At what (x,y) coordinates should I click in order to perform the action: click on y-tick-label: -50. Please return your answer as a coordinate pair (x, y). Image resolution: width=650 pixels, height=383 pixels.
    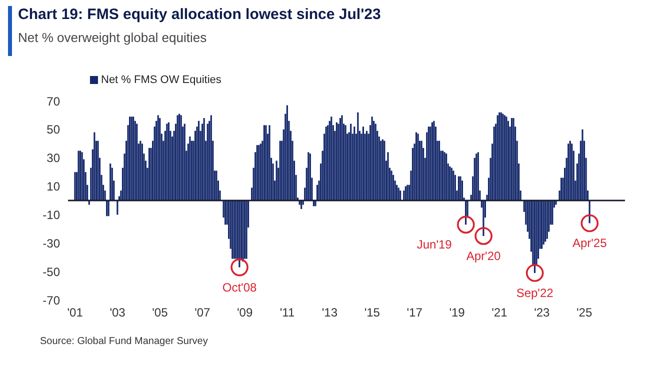
    Looking at the image, I should click on (51, 271).